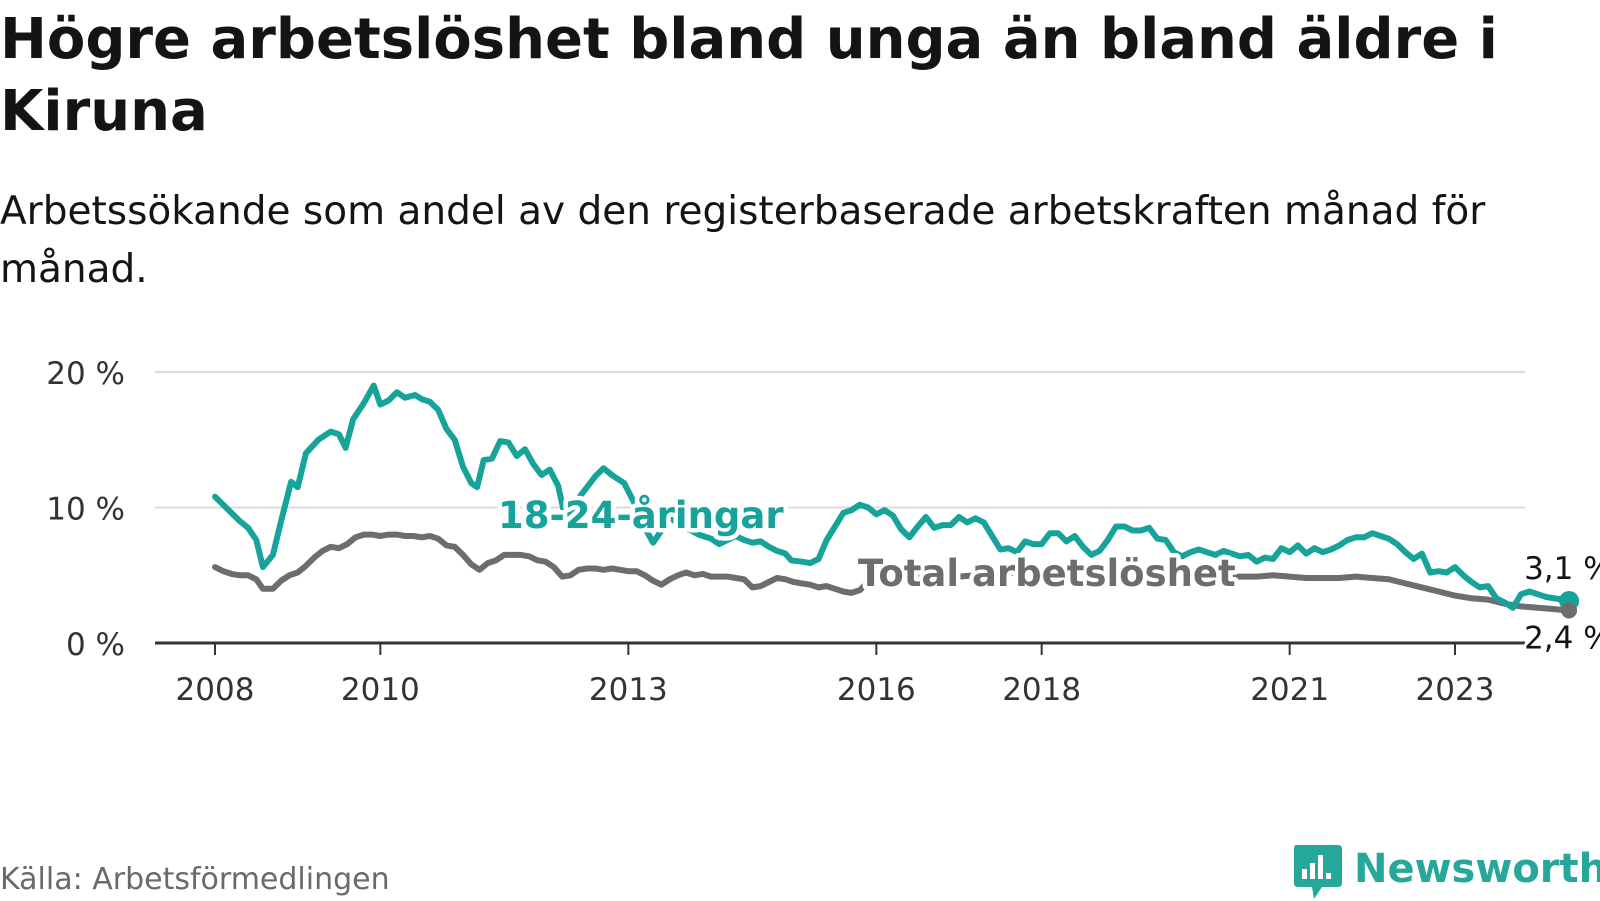  Describe the element at coordinates (876, 690) in the screenshot. I see `x-tick-label: 2016` at that location.